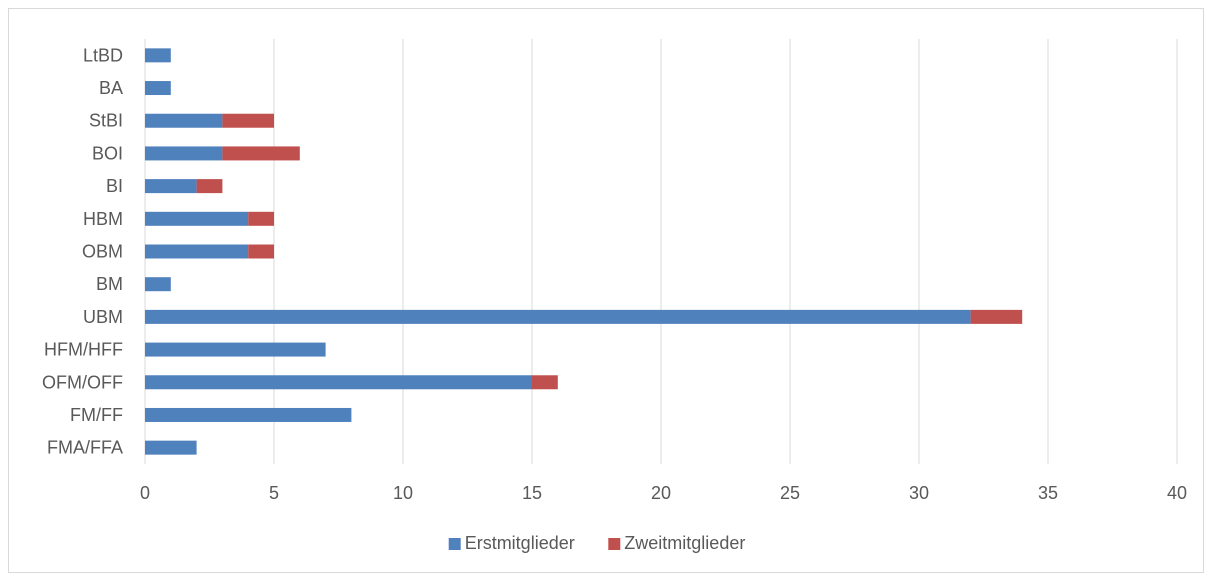 Image resolution: width=1214 pixels, height=581 pixels. What do you see at coordinates (103, 55) in the screenshot?
I see `category-label: LtBD` at bounding box center [103, 55].